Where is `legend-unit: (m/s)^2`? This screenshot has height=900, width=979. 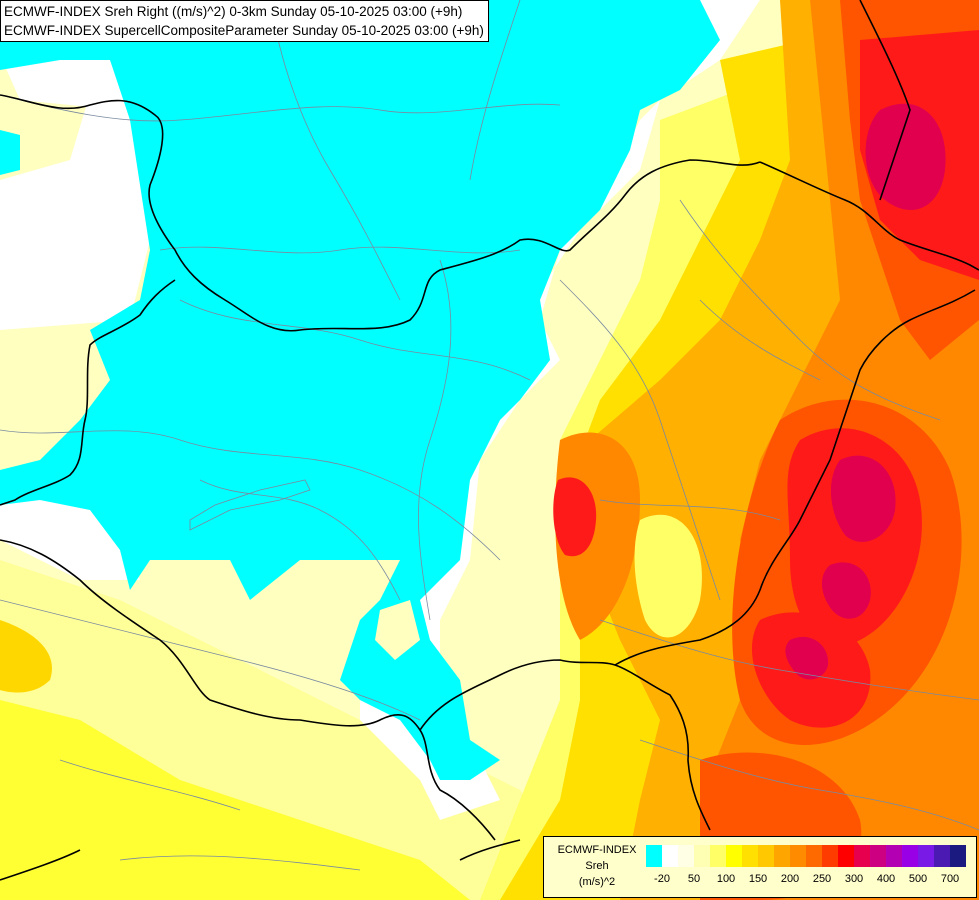
legend-unit: (m/s)^2 is located at coordinates (597, 882).